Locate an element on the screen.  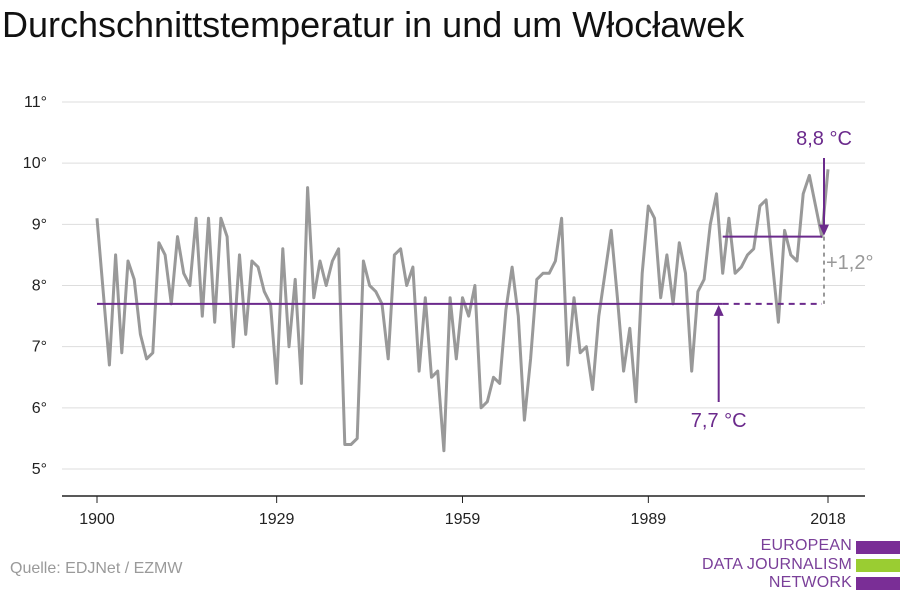
recent-arrow-head is located at coordinates (824, 230).